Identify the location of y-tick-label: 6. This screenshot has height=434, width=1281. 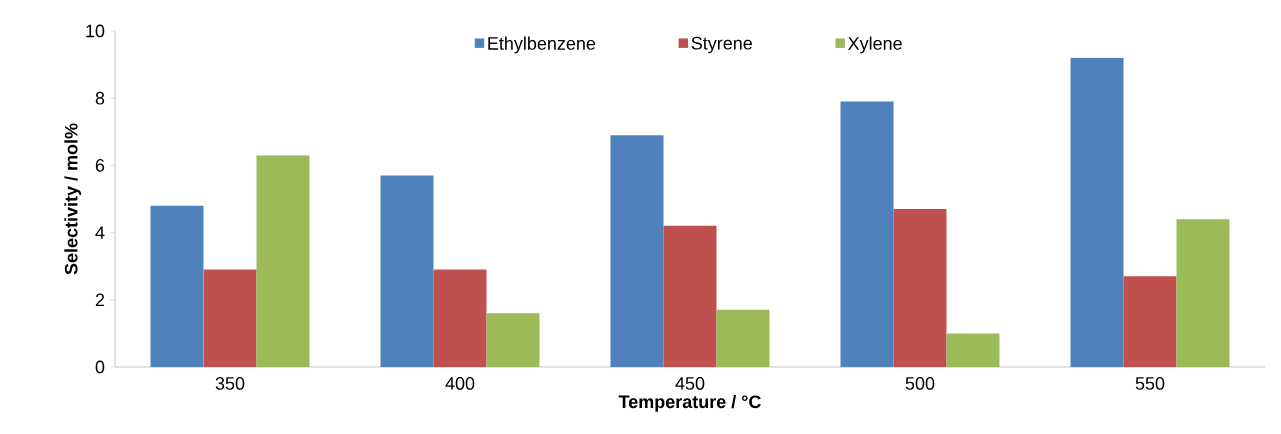
(100, 165).